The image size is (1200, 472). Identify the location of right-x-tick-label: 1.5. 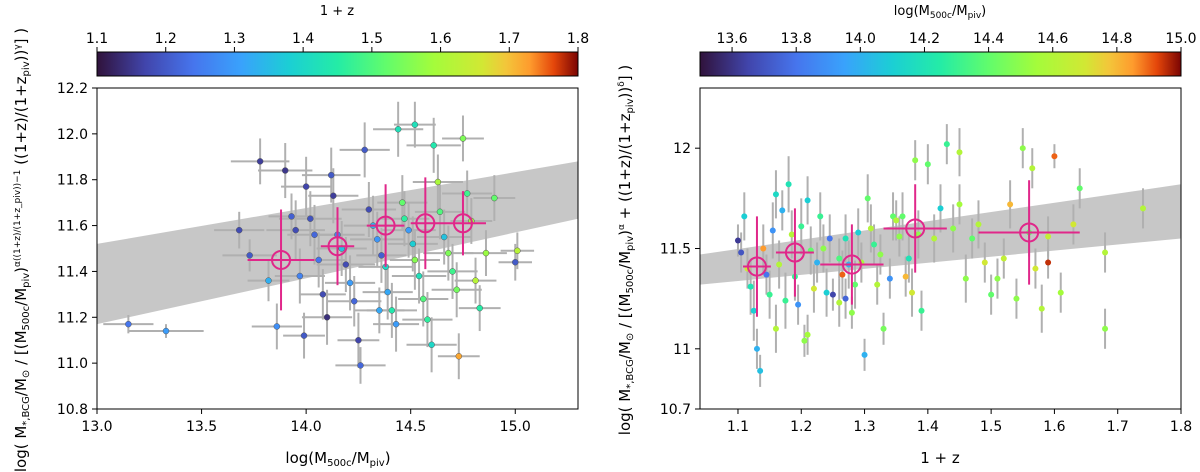
(991, 427).